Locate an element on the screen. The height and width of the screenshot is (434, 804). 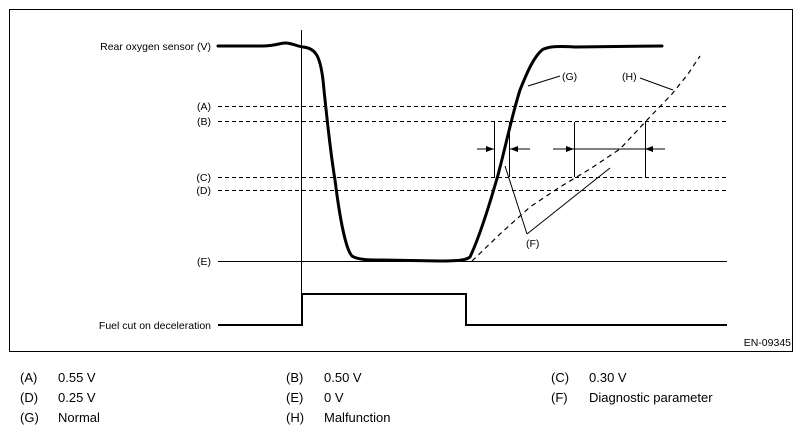
legend-letter: (F) is located at coordinates (559, 397).